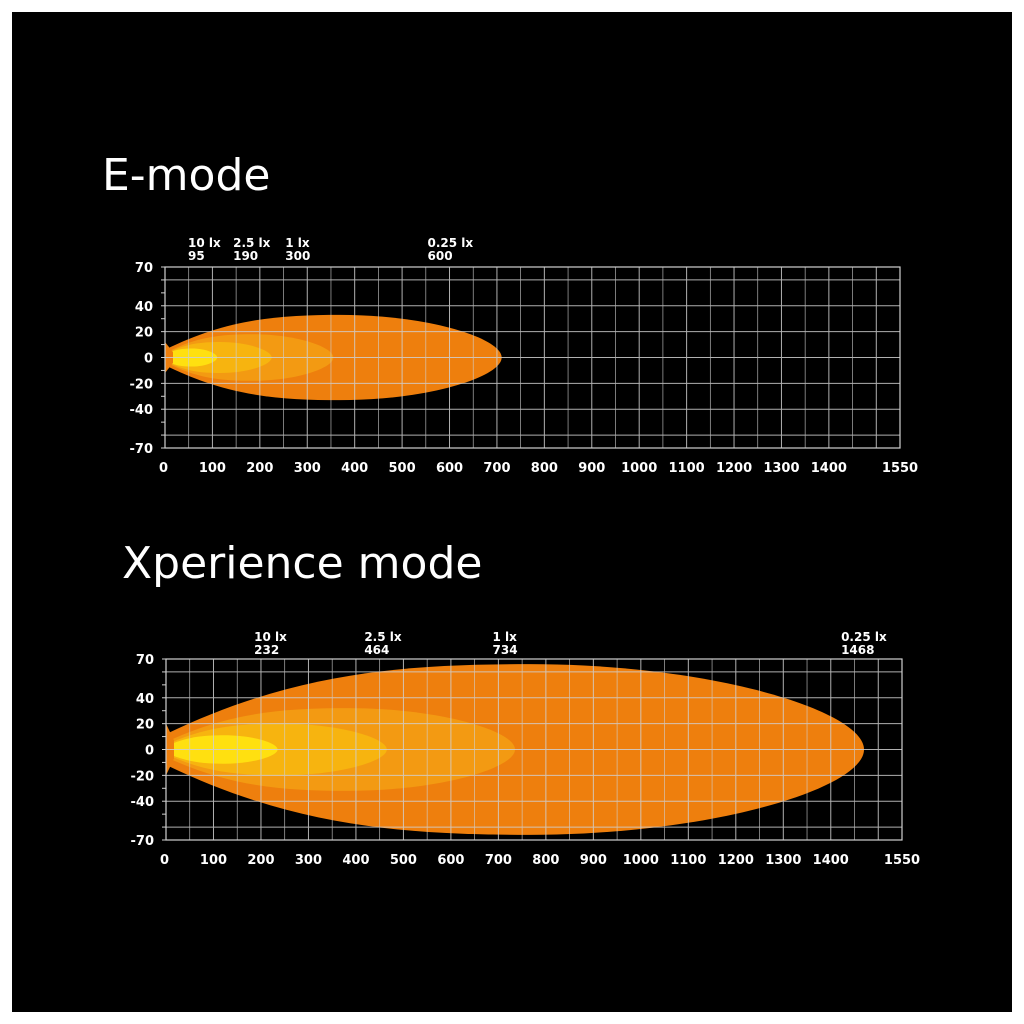 This screenshot has width=1024, height=1024. I want to click on grid, so click(532, 357).